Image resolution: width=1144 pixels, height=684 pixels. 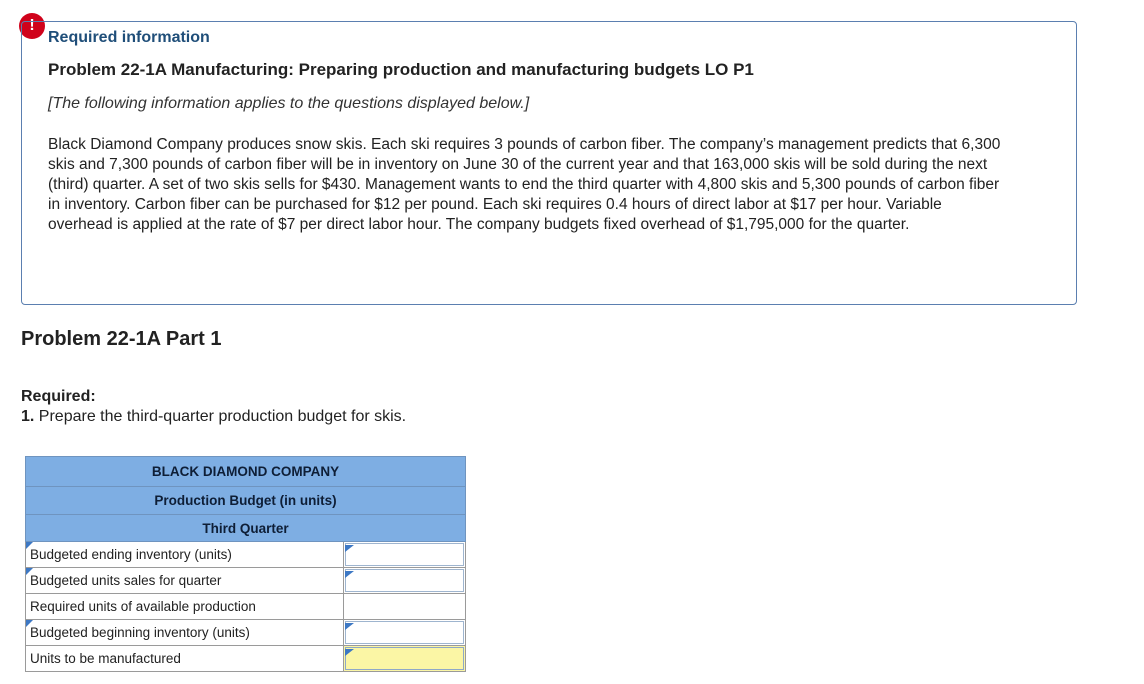 I want to click on units-sales-input, so click(x=404, y=580).